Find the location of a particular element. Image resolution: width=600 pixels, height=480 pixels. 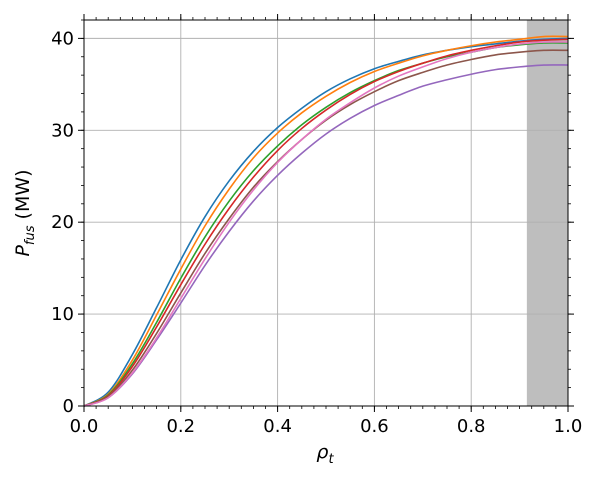

x-tick-label: 0.0 is located at coordinates (84, 426).